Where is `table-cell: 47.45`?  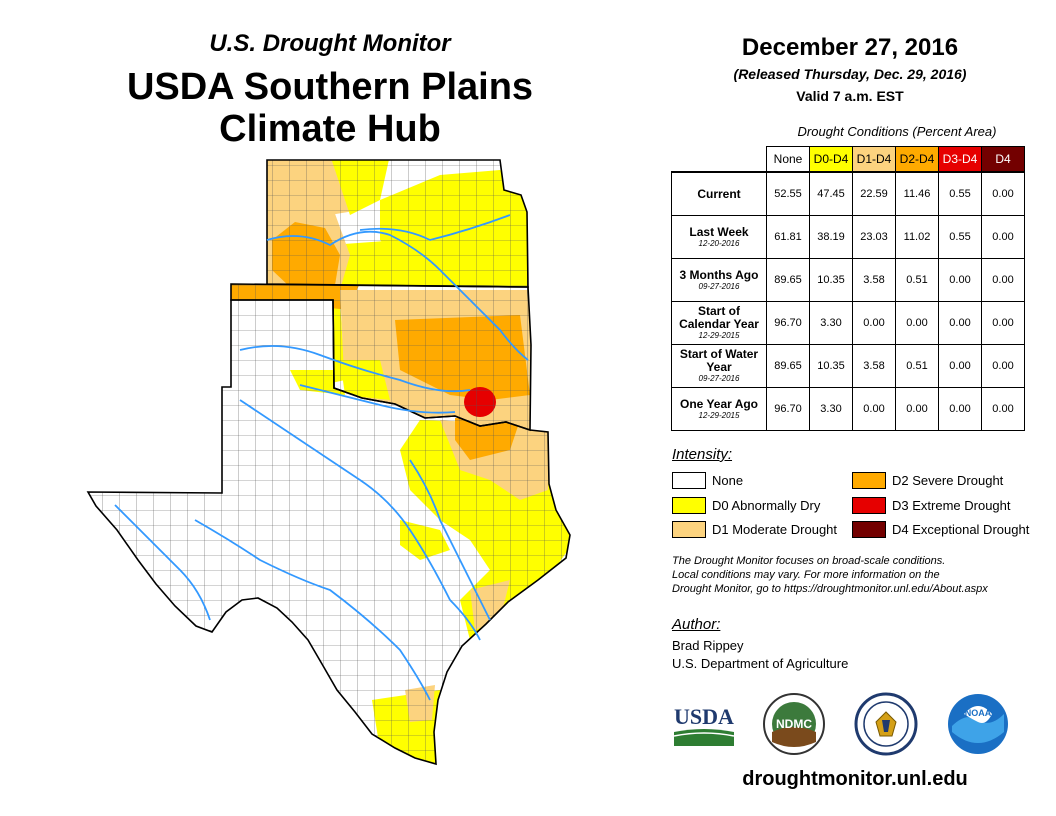 table-cell: 47.45 is located at coordinates (831, 193).